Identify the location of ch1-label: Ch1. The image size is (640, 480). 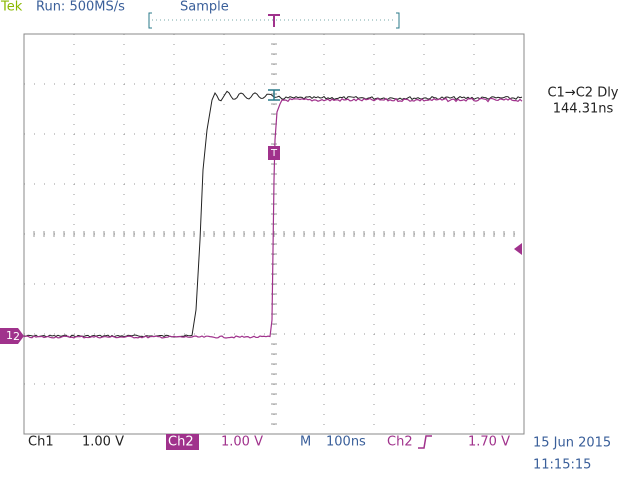
(41, 442).